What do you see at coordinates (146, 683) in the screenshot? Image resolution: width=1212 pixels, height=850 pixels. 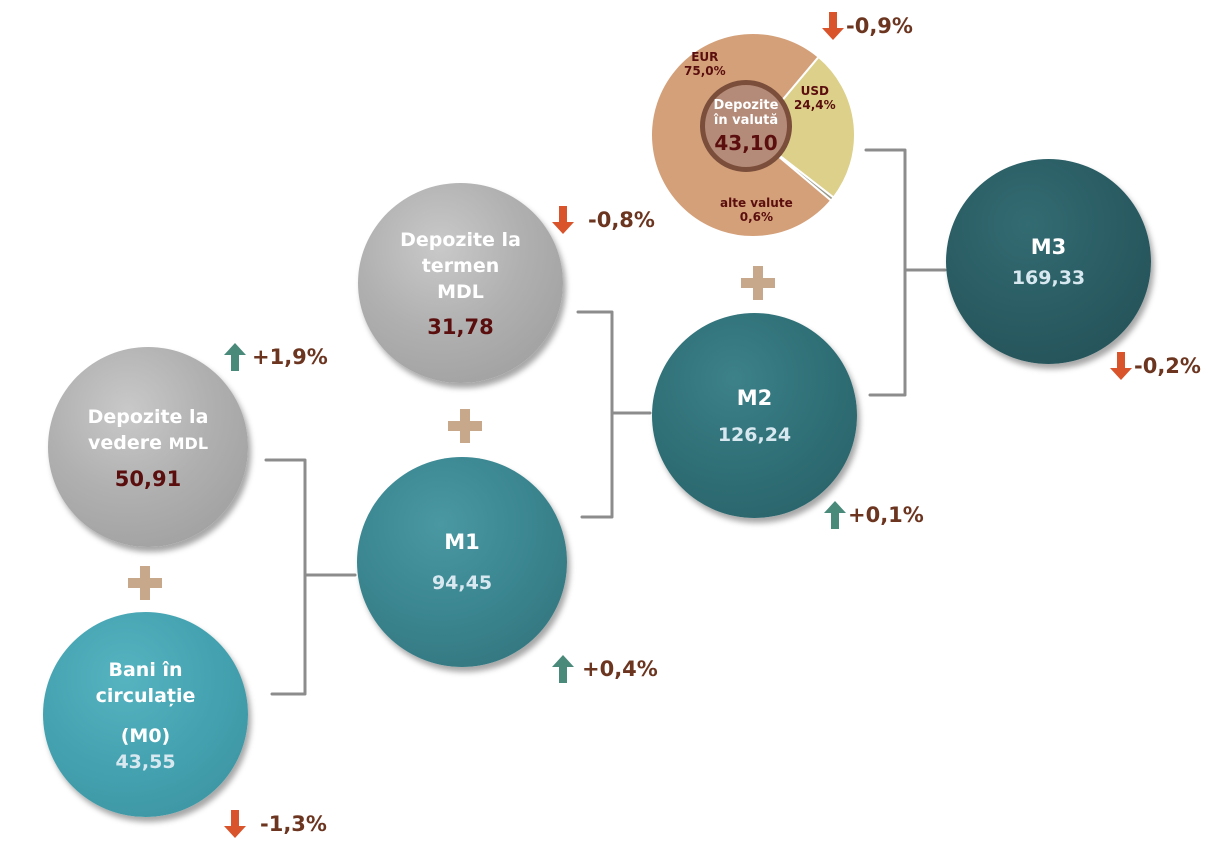 I see `node-title: Bani în circulație` at bounding box center [146, 683].